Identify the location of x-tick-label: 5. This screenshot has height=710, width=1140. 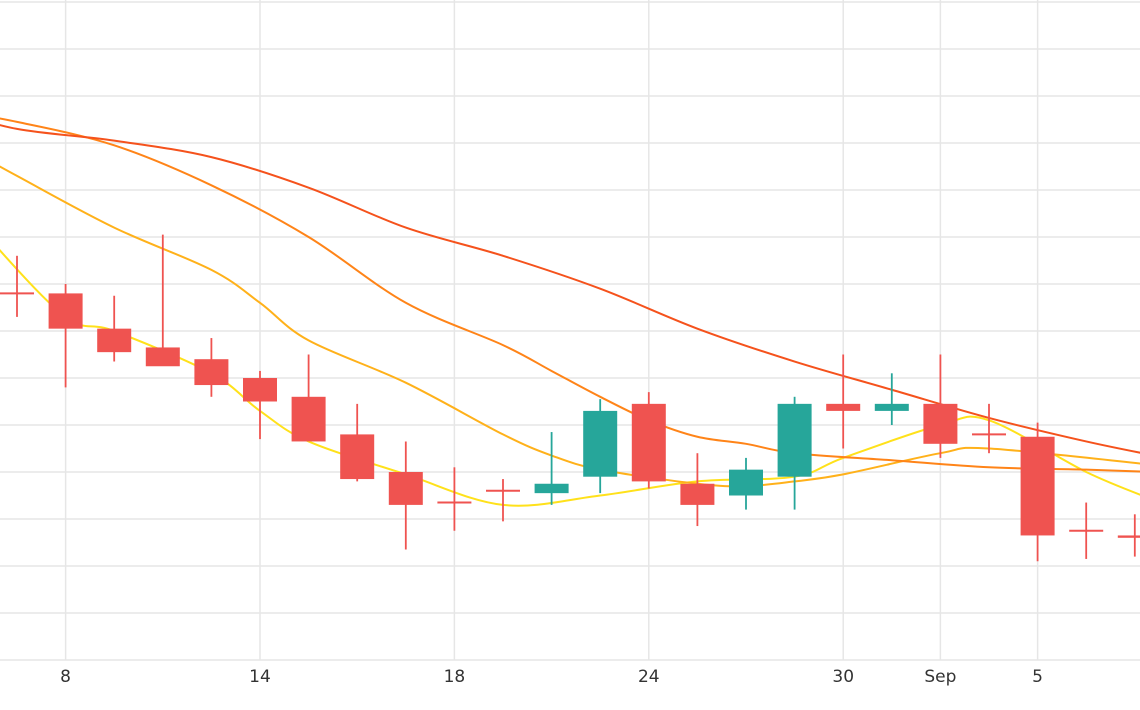
(1037, 677).